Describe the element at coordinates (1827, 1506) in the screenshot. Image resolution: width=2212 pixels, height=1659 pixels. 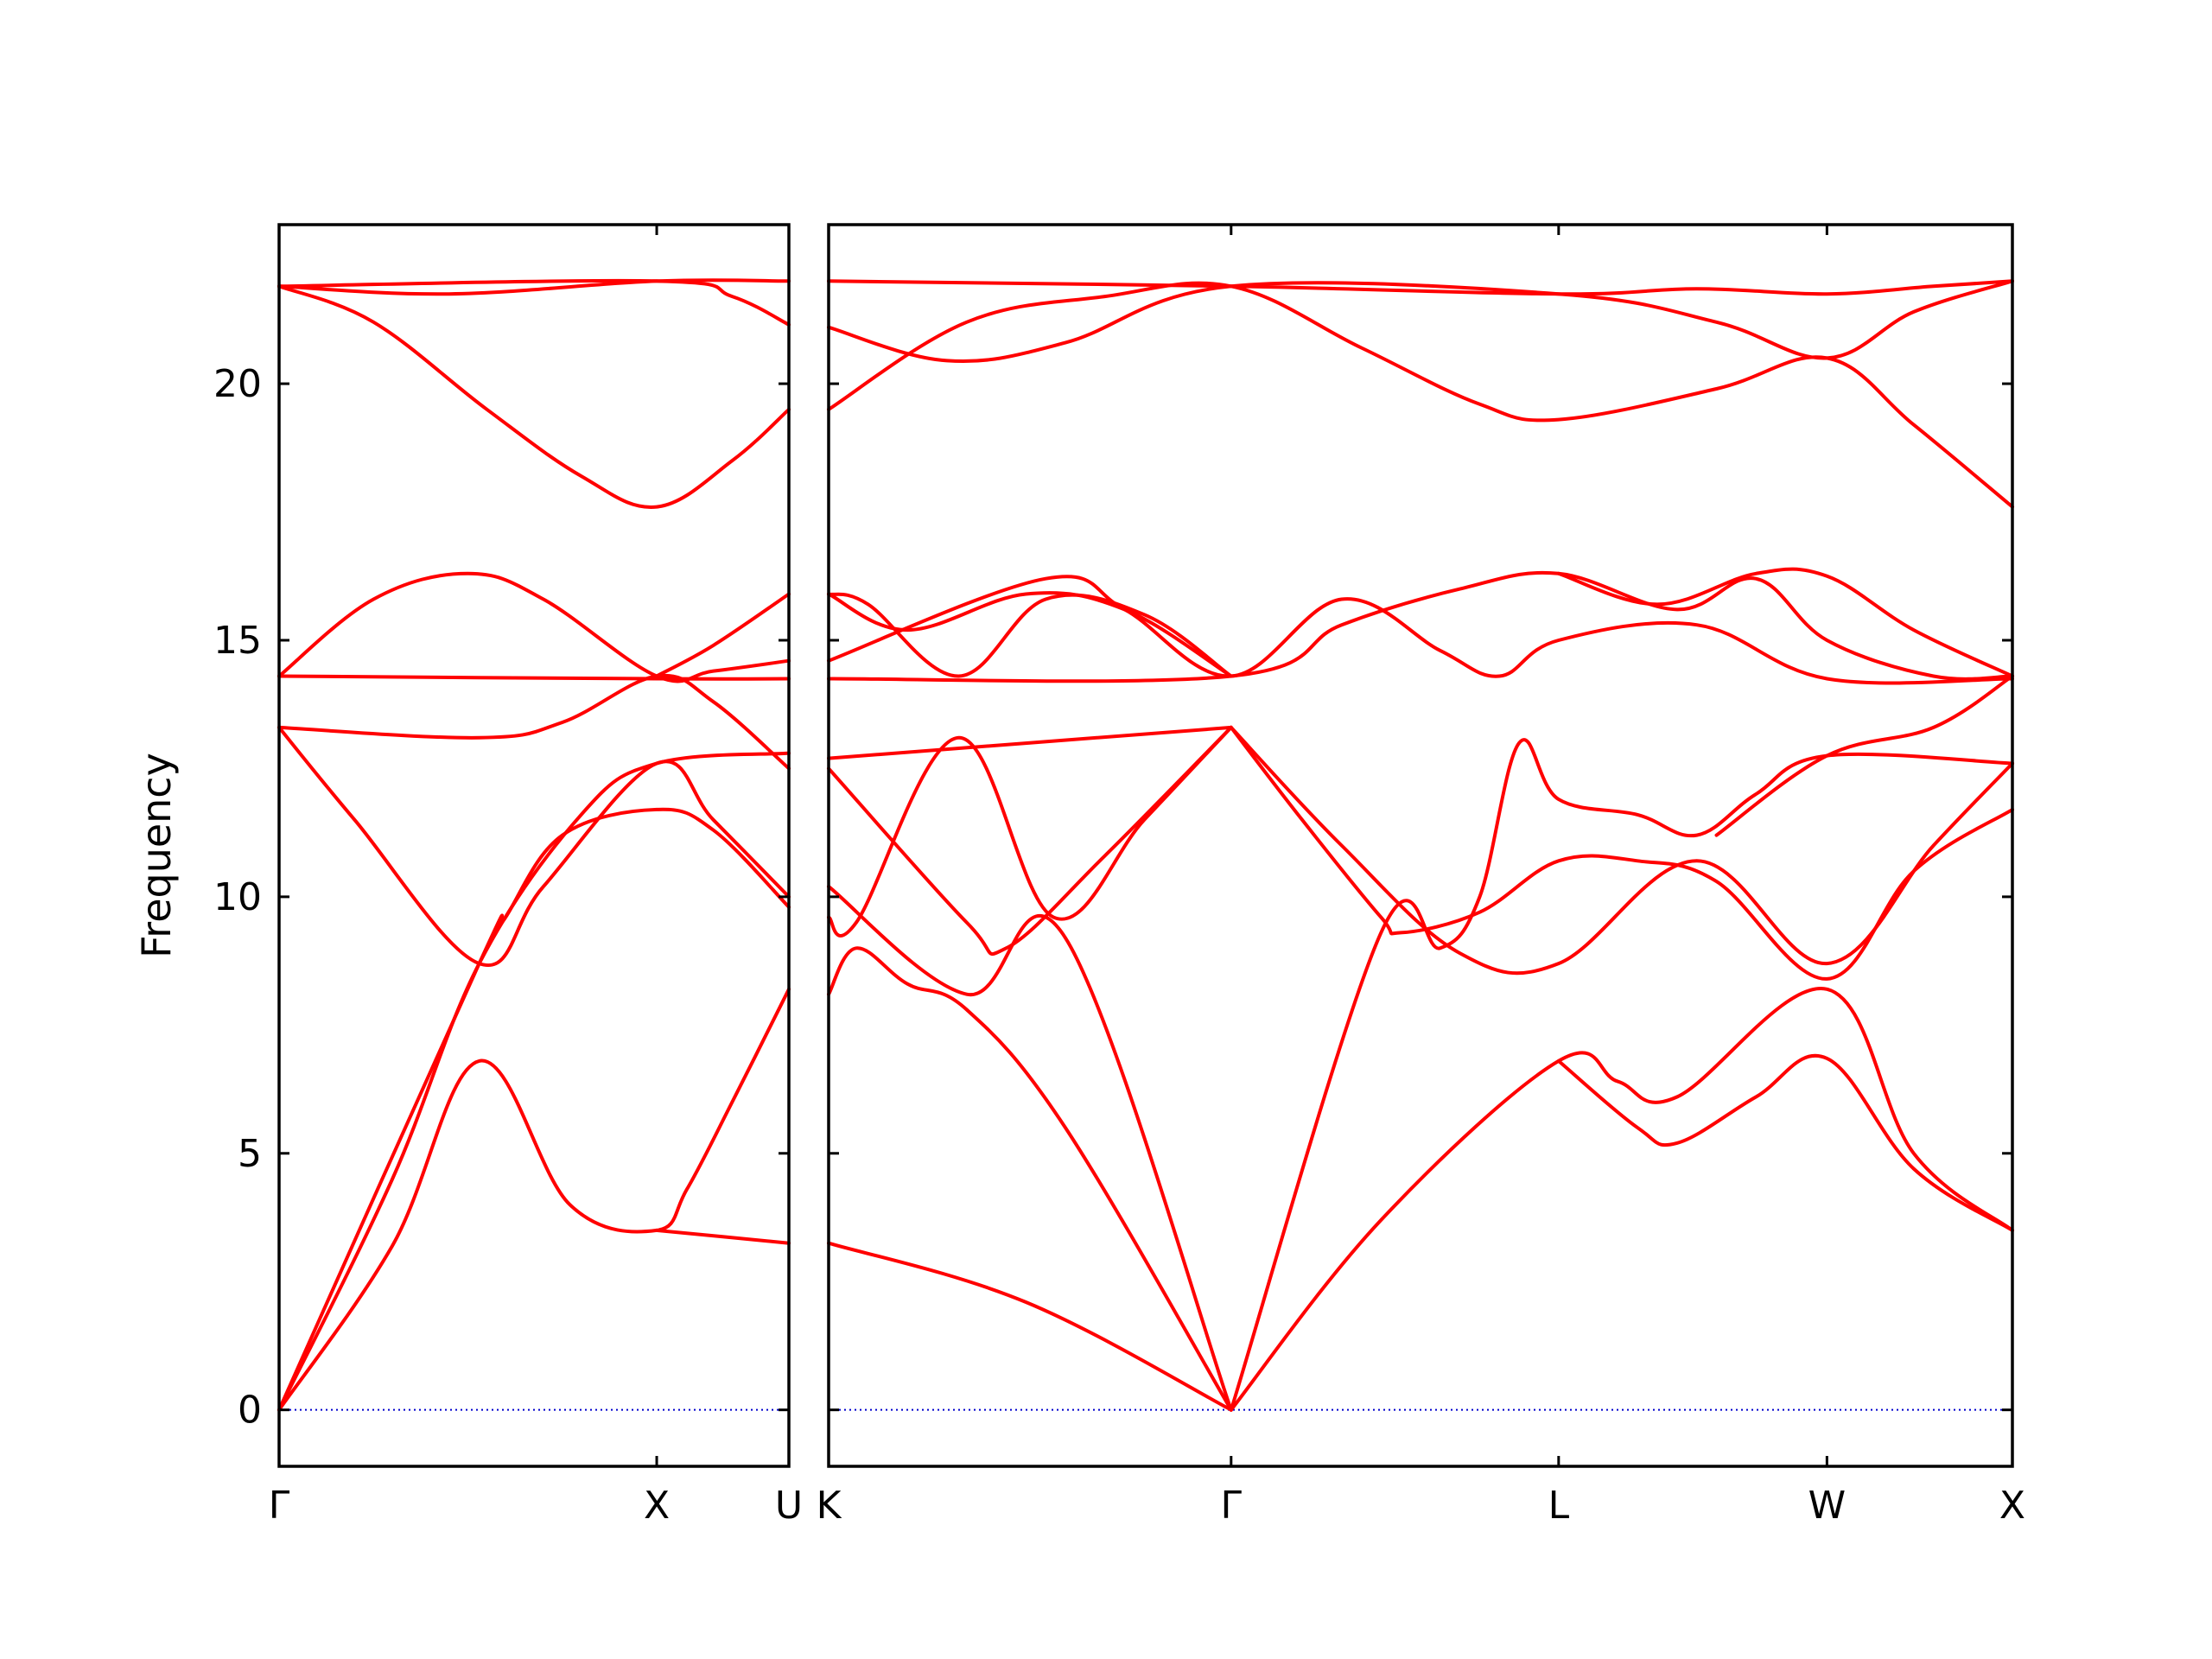
I see `x-tick-label-1-3: W` at that location.